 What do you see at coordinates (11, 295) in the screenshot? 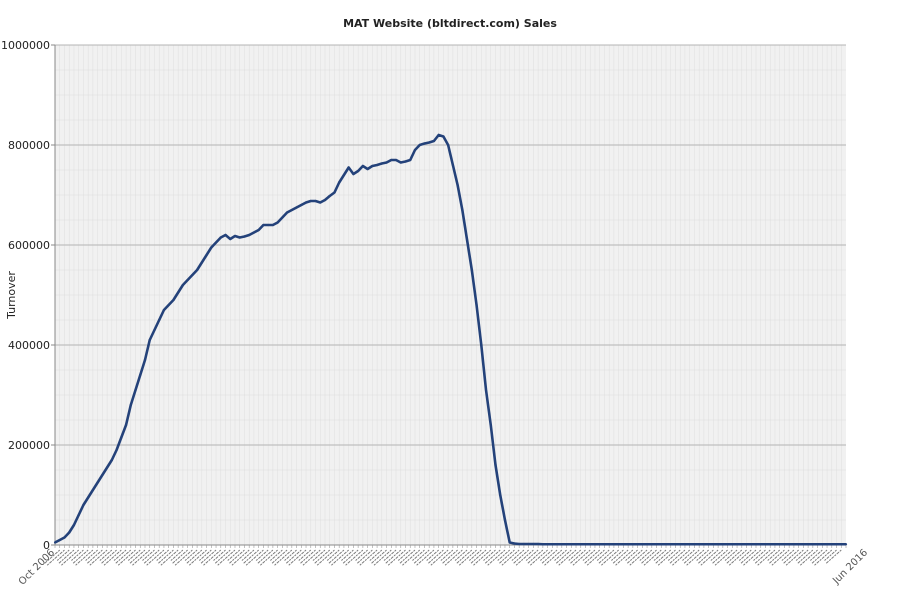
I see `y-axis-label: Turnover` at bounding box center [11, 295].